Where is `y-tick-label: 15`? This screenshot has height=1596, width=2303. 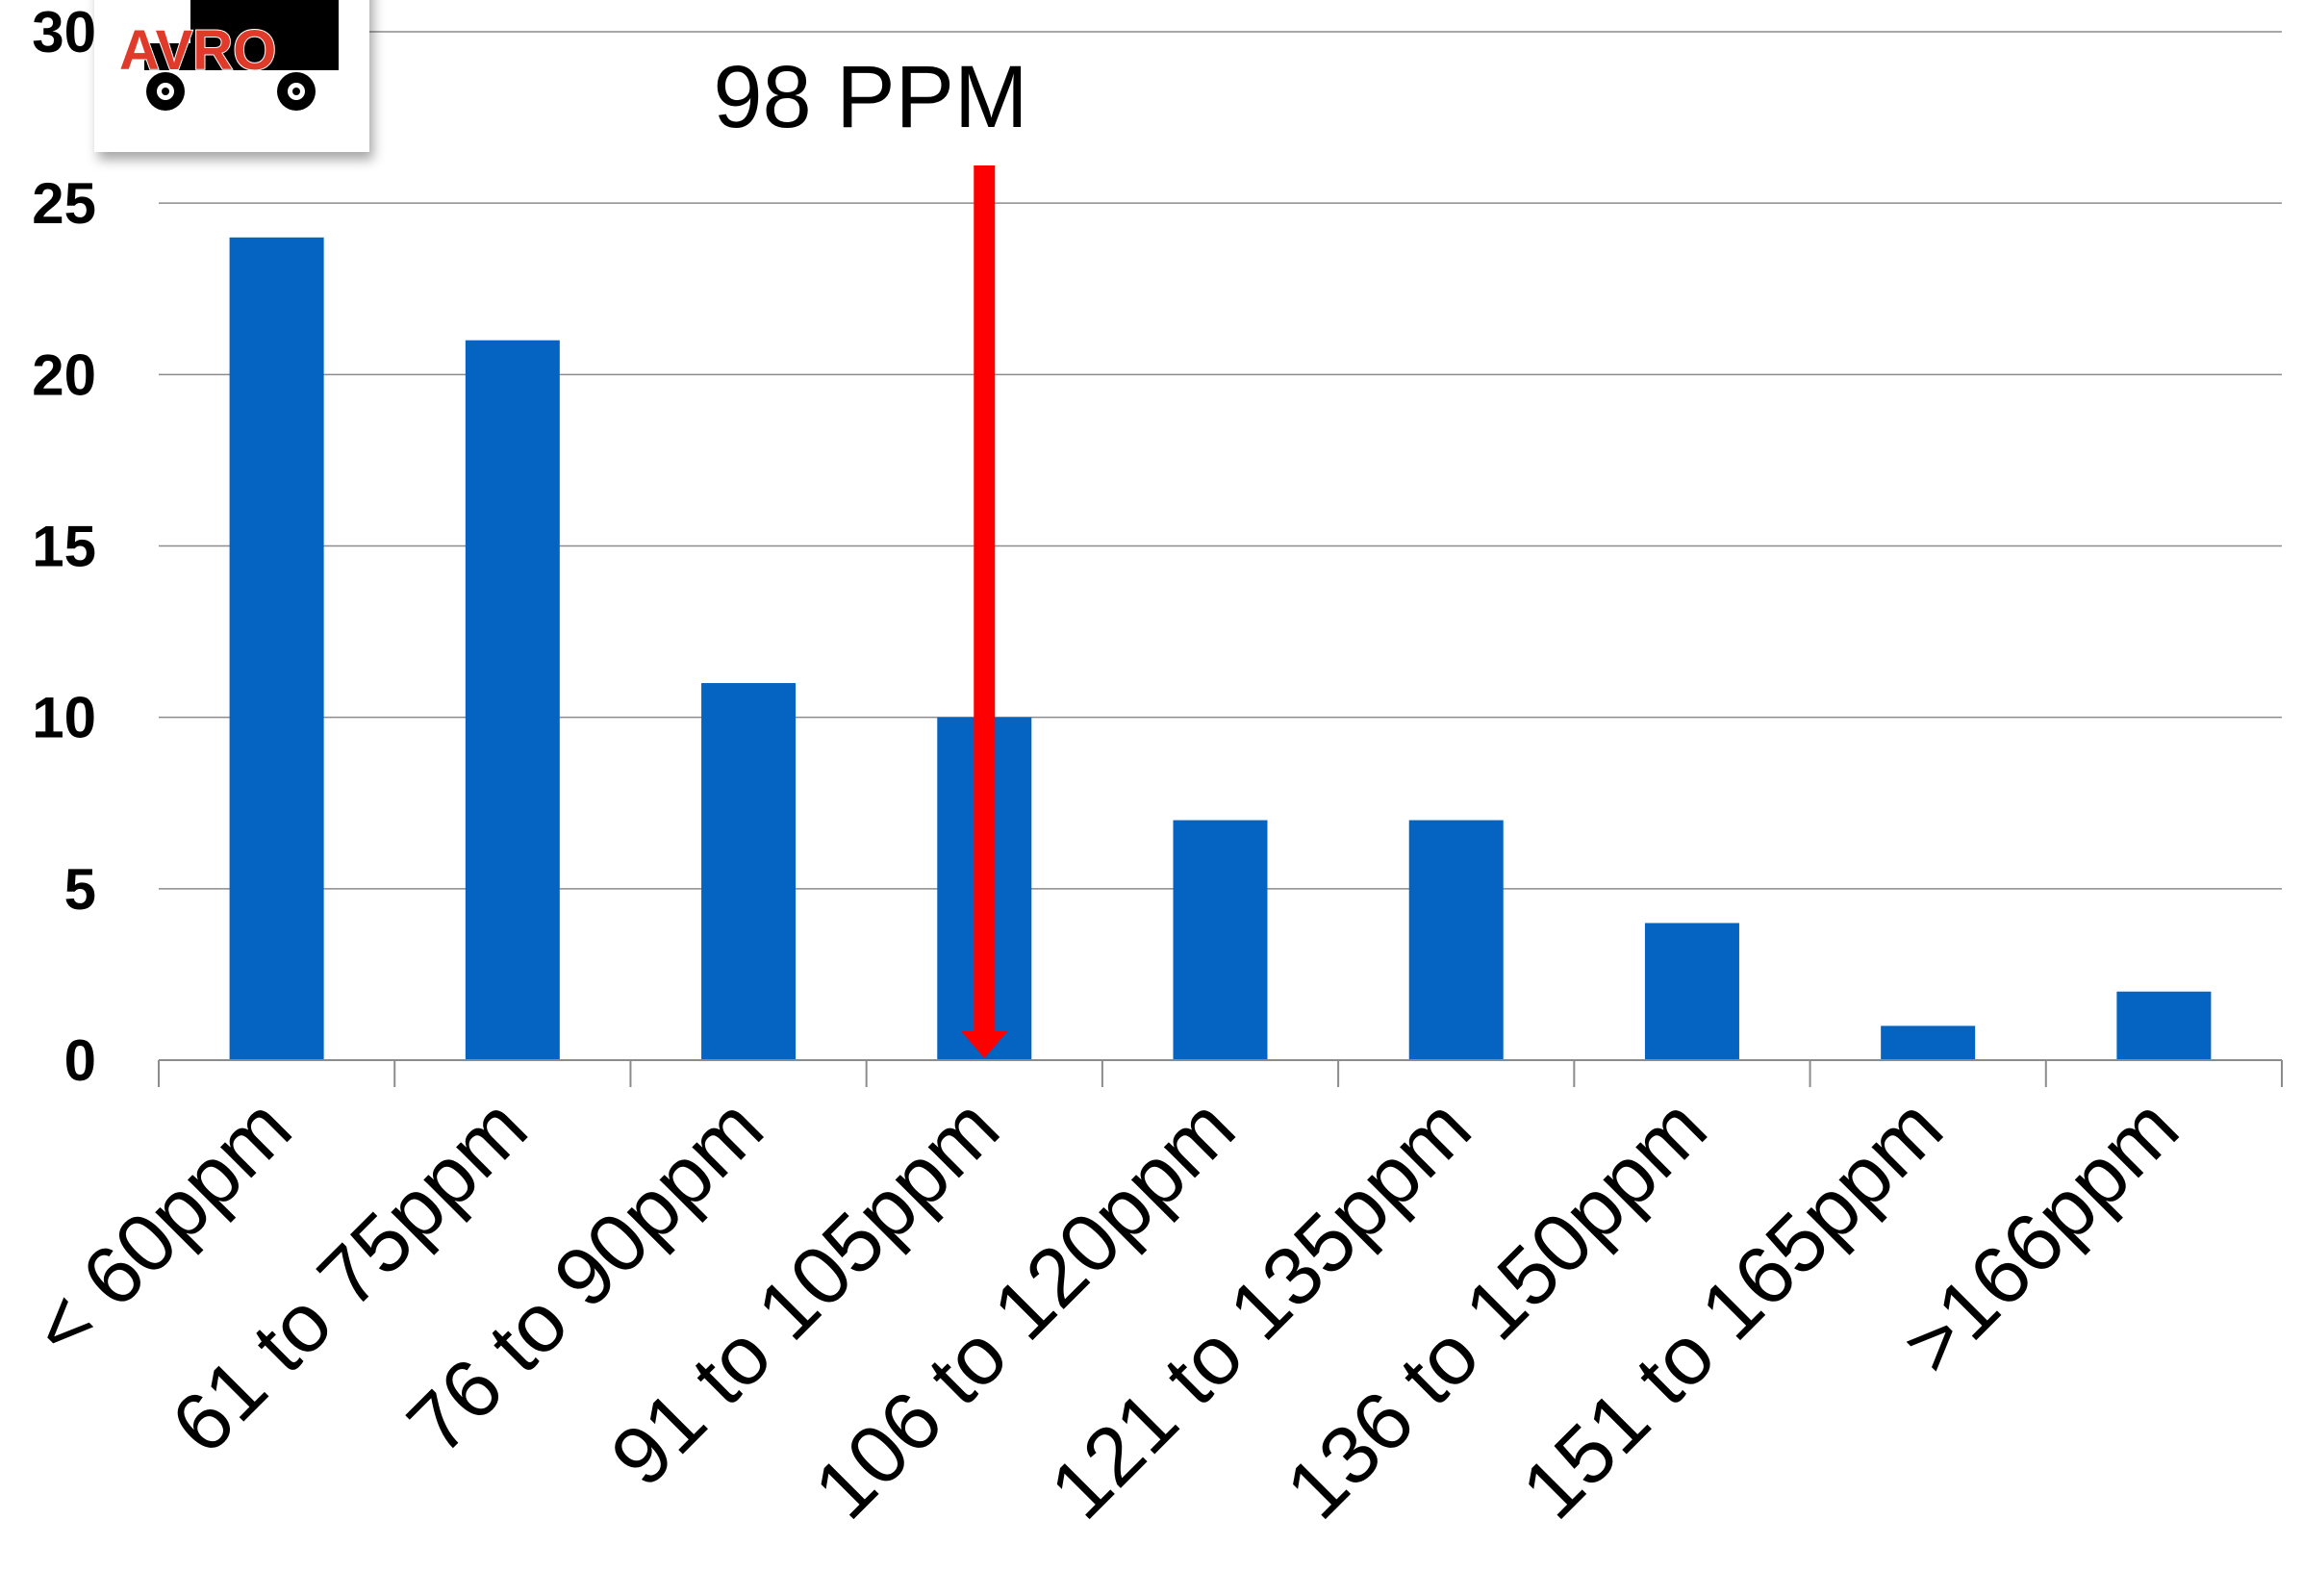
y-tick-label: 15 is located at coordinates (64, 547).